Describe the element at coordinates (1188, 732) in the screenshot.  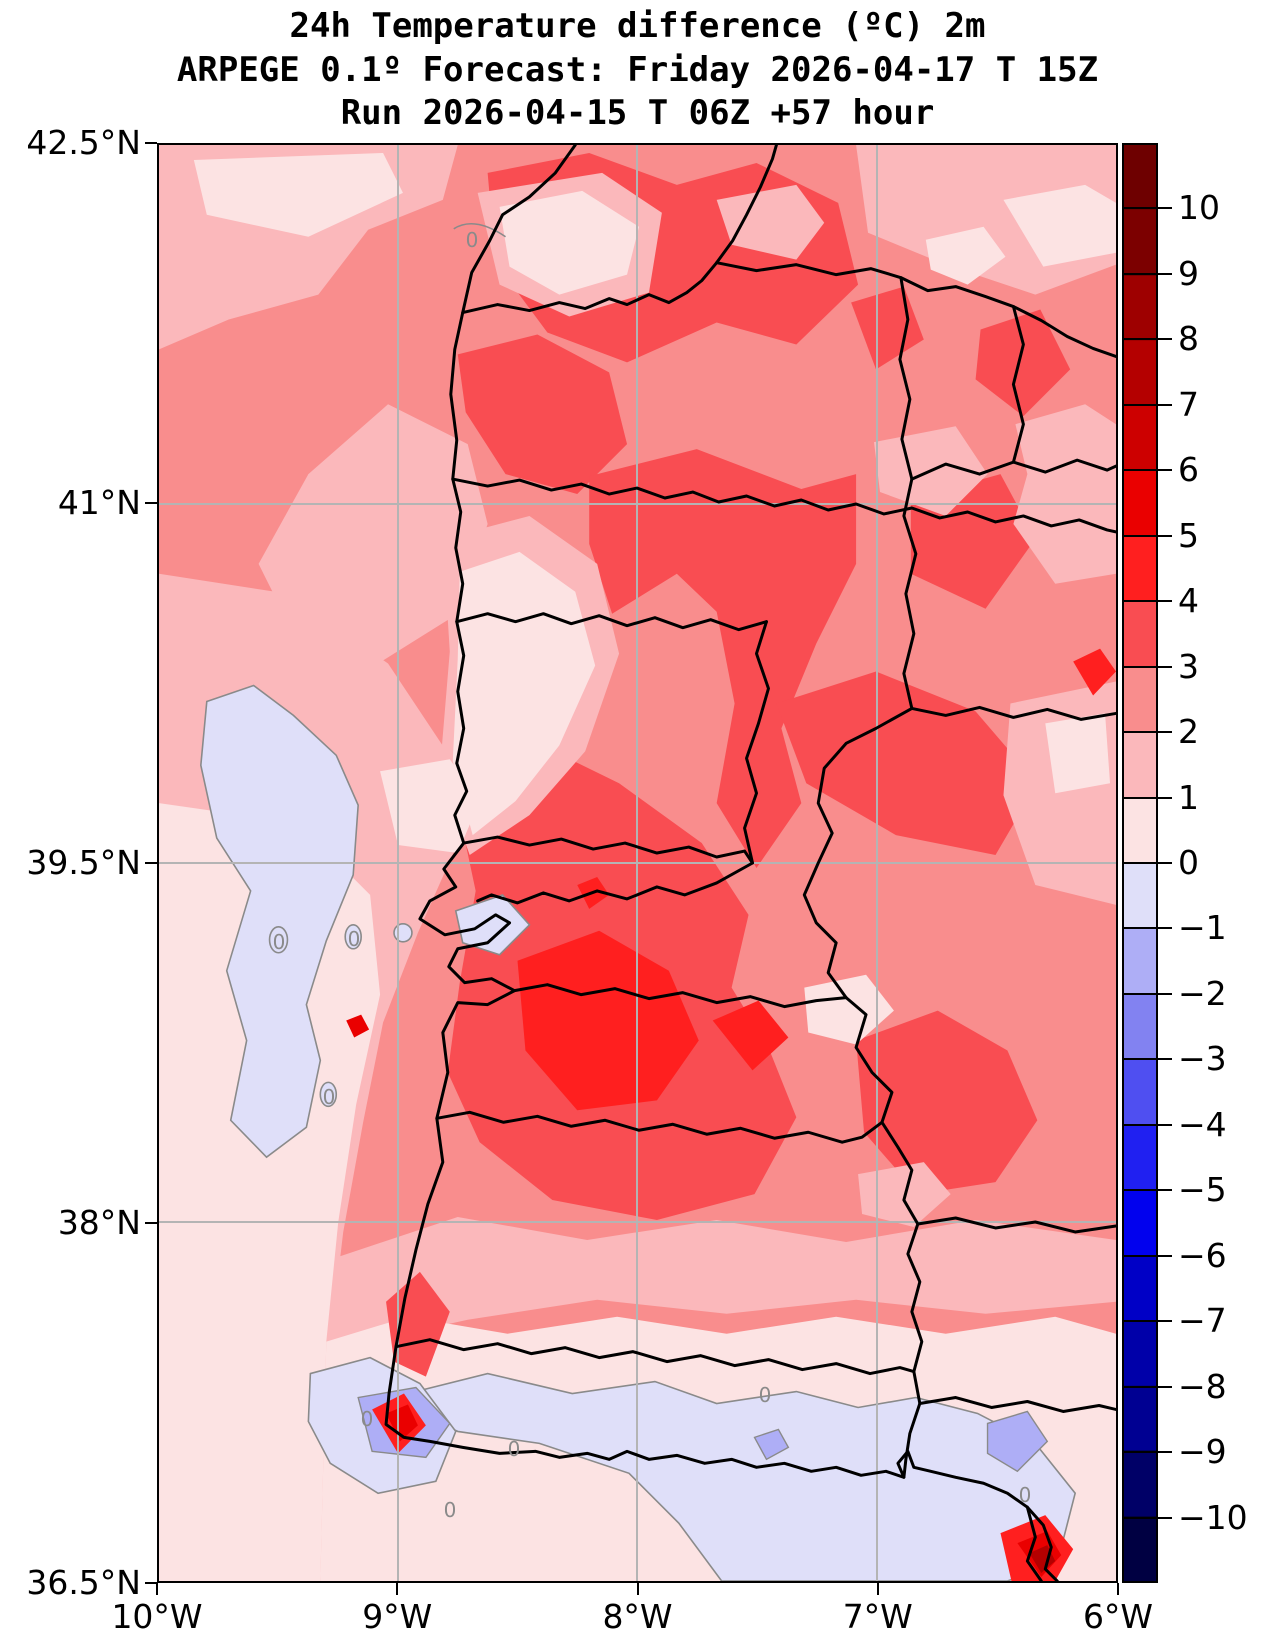
I see `colorbar-tick-label: 2` at that location.